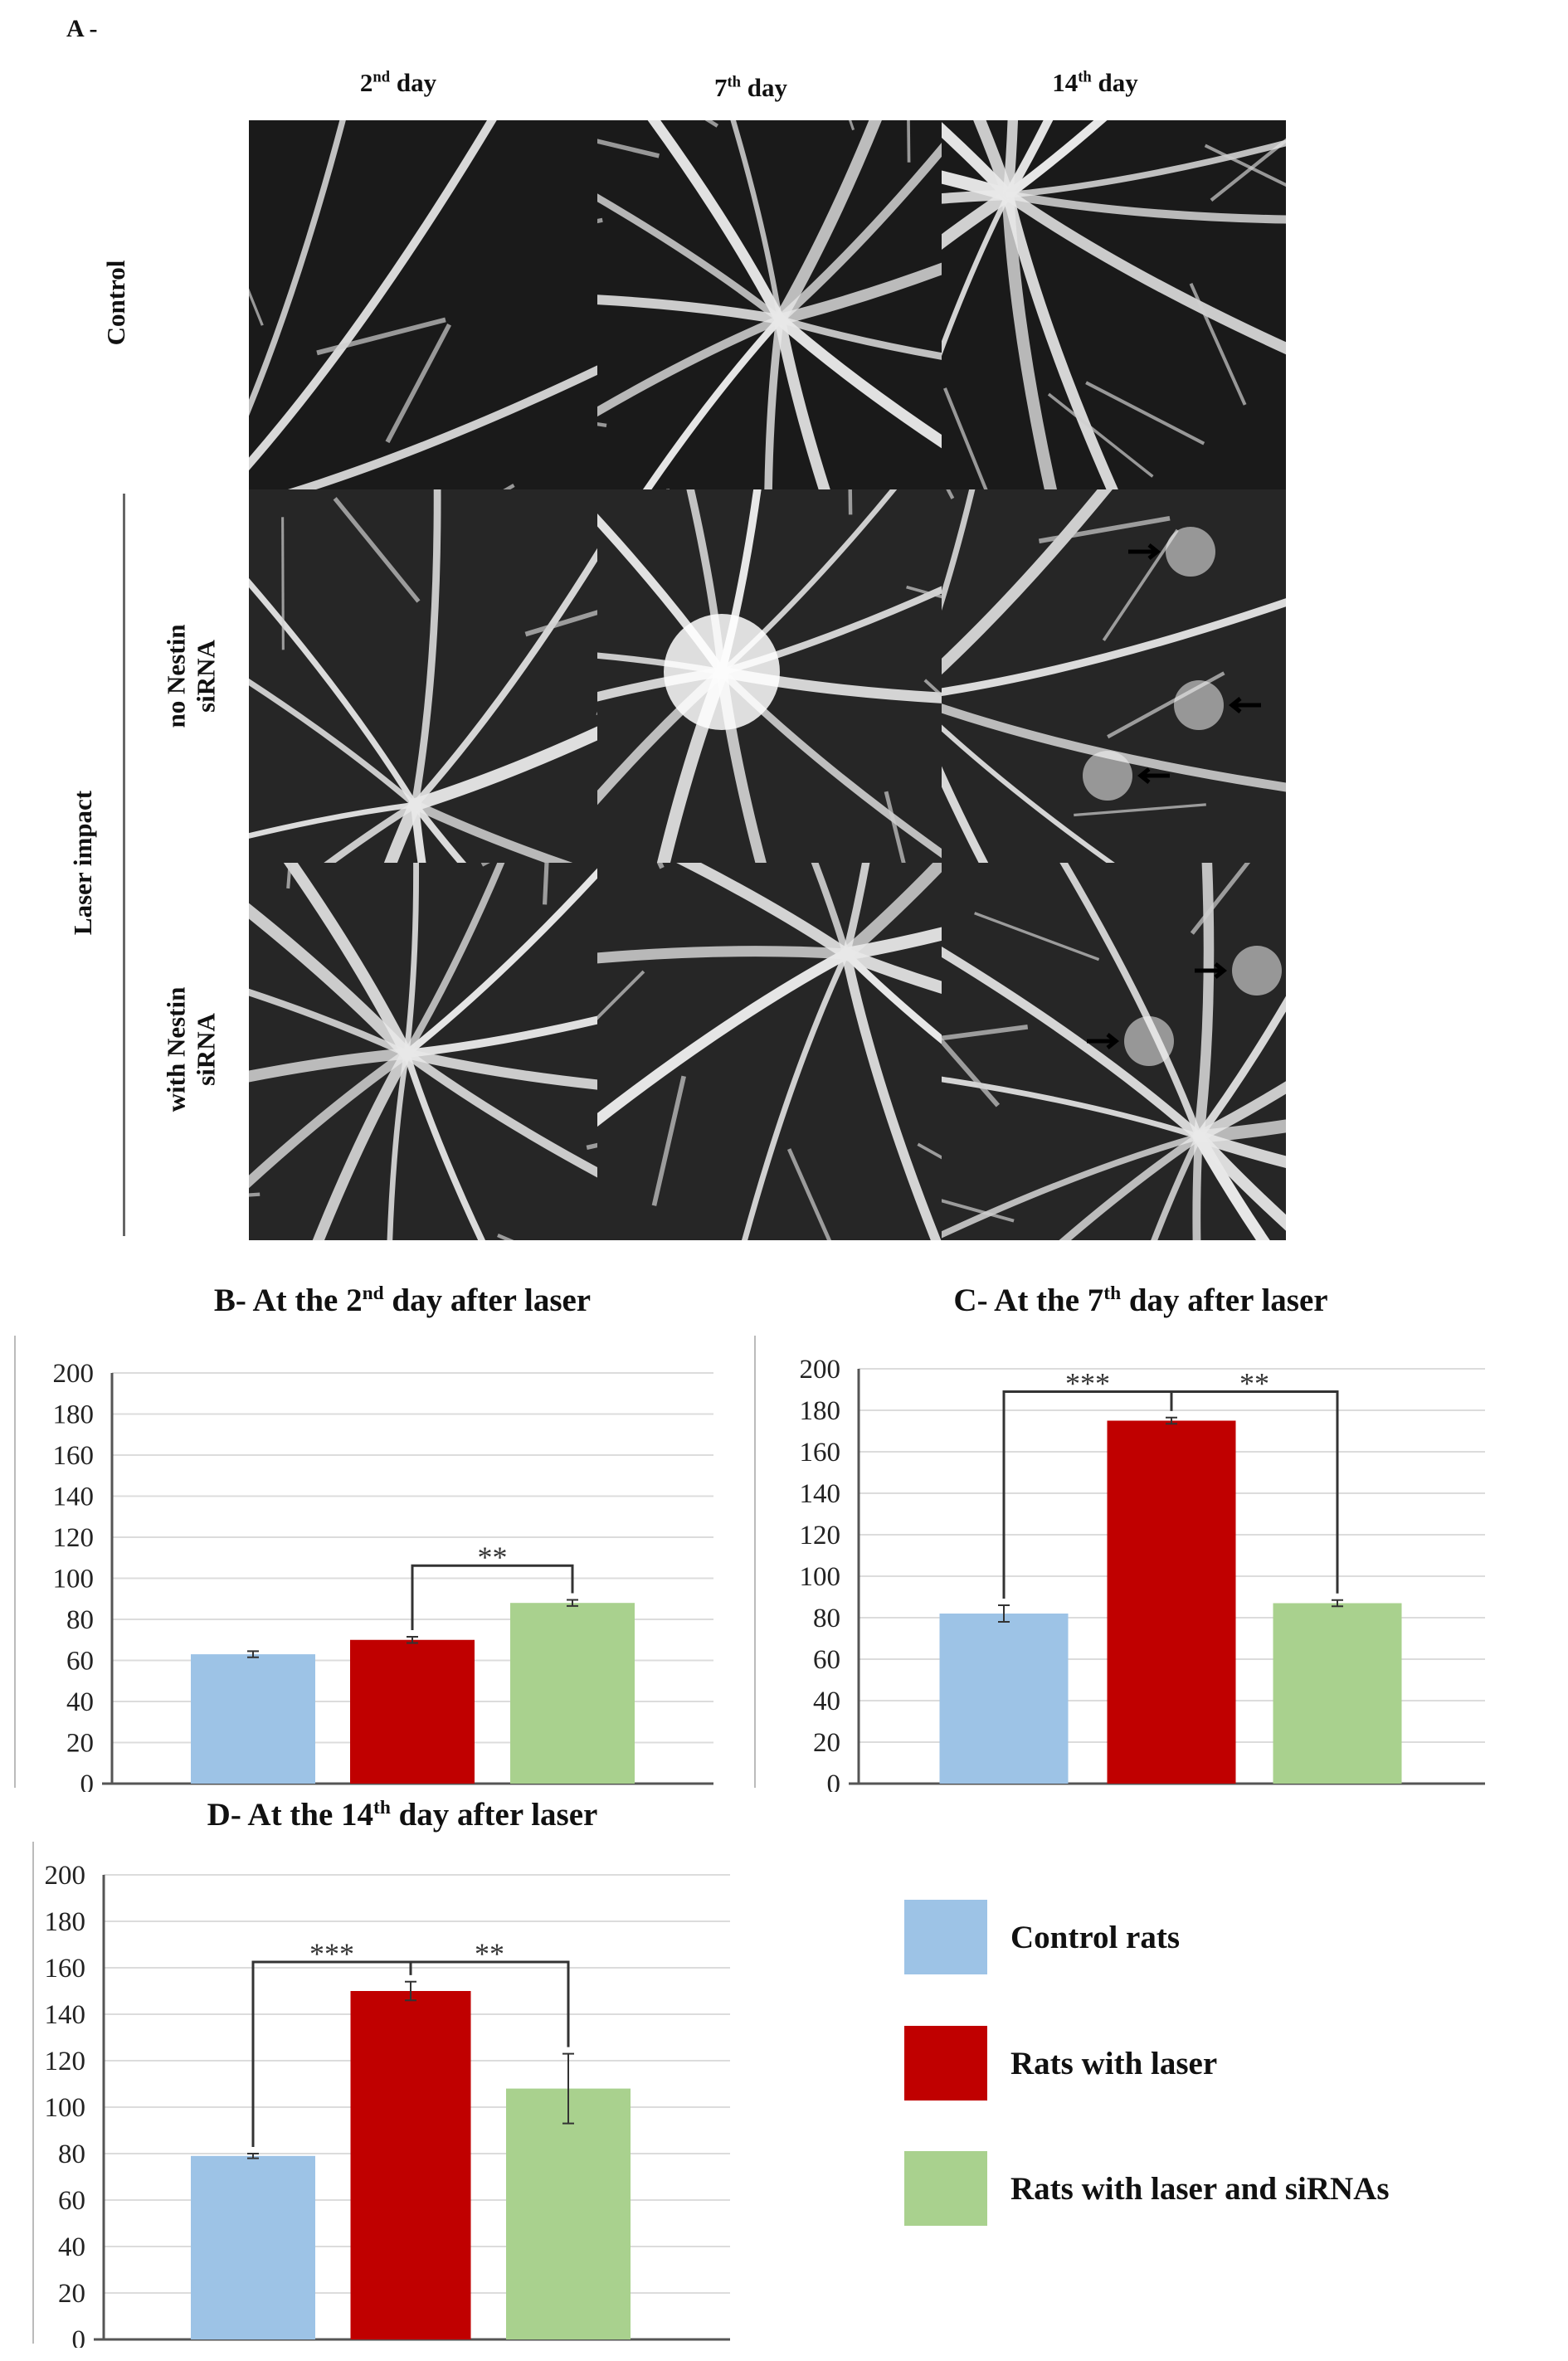 This screenshot has width=1568, height=2361. What do you see at coordinates (945, 2188) in the screenshot?
I see `legend-swatch-sirna` at bounding box center [945, 2188].